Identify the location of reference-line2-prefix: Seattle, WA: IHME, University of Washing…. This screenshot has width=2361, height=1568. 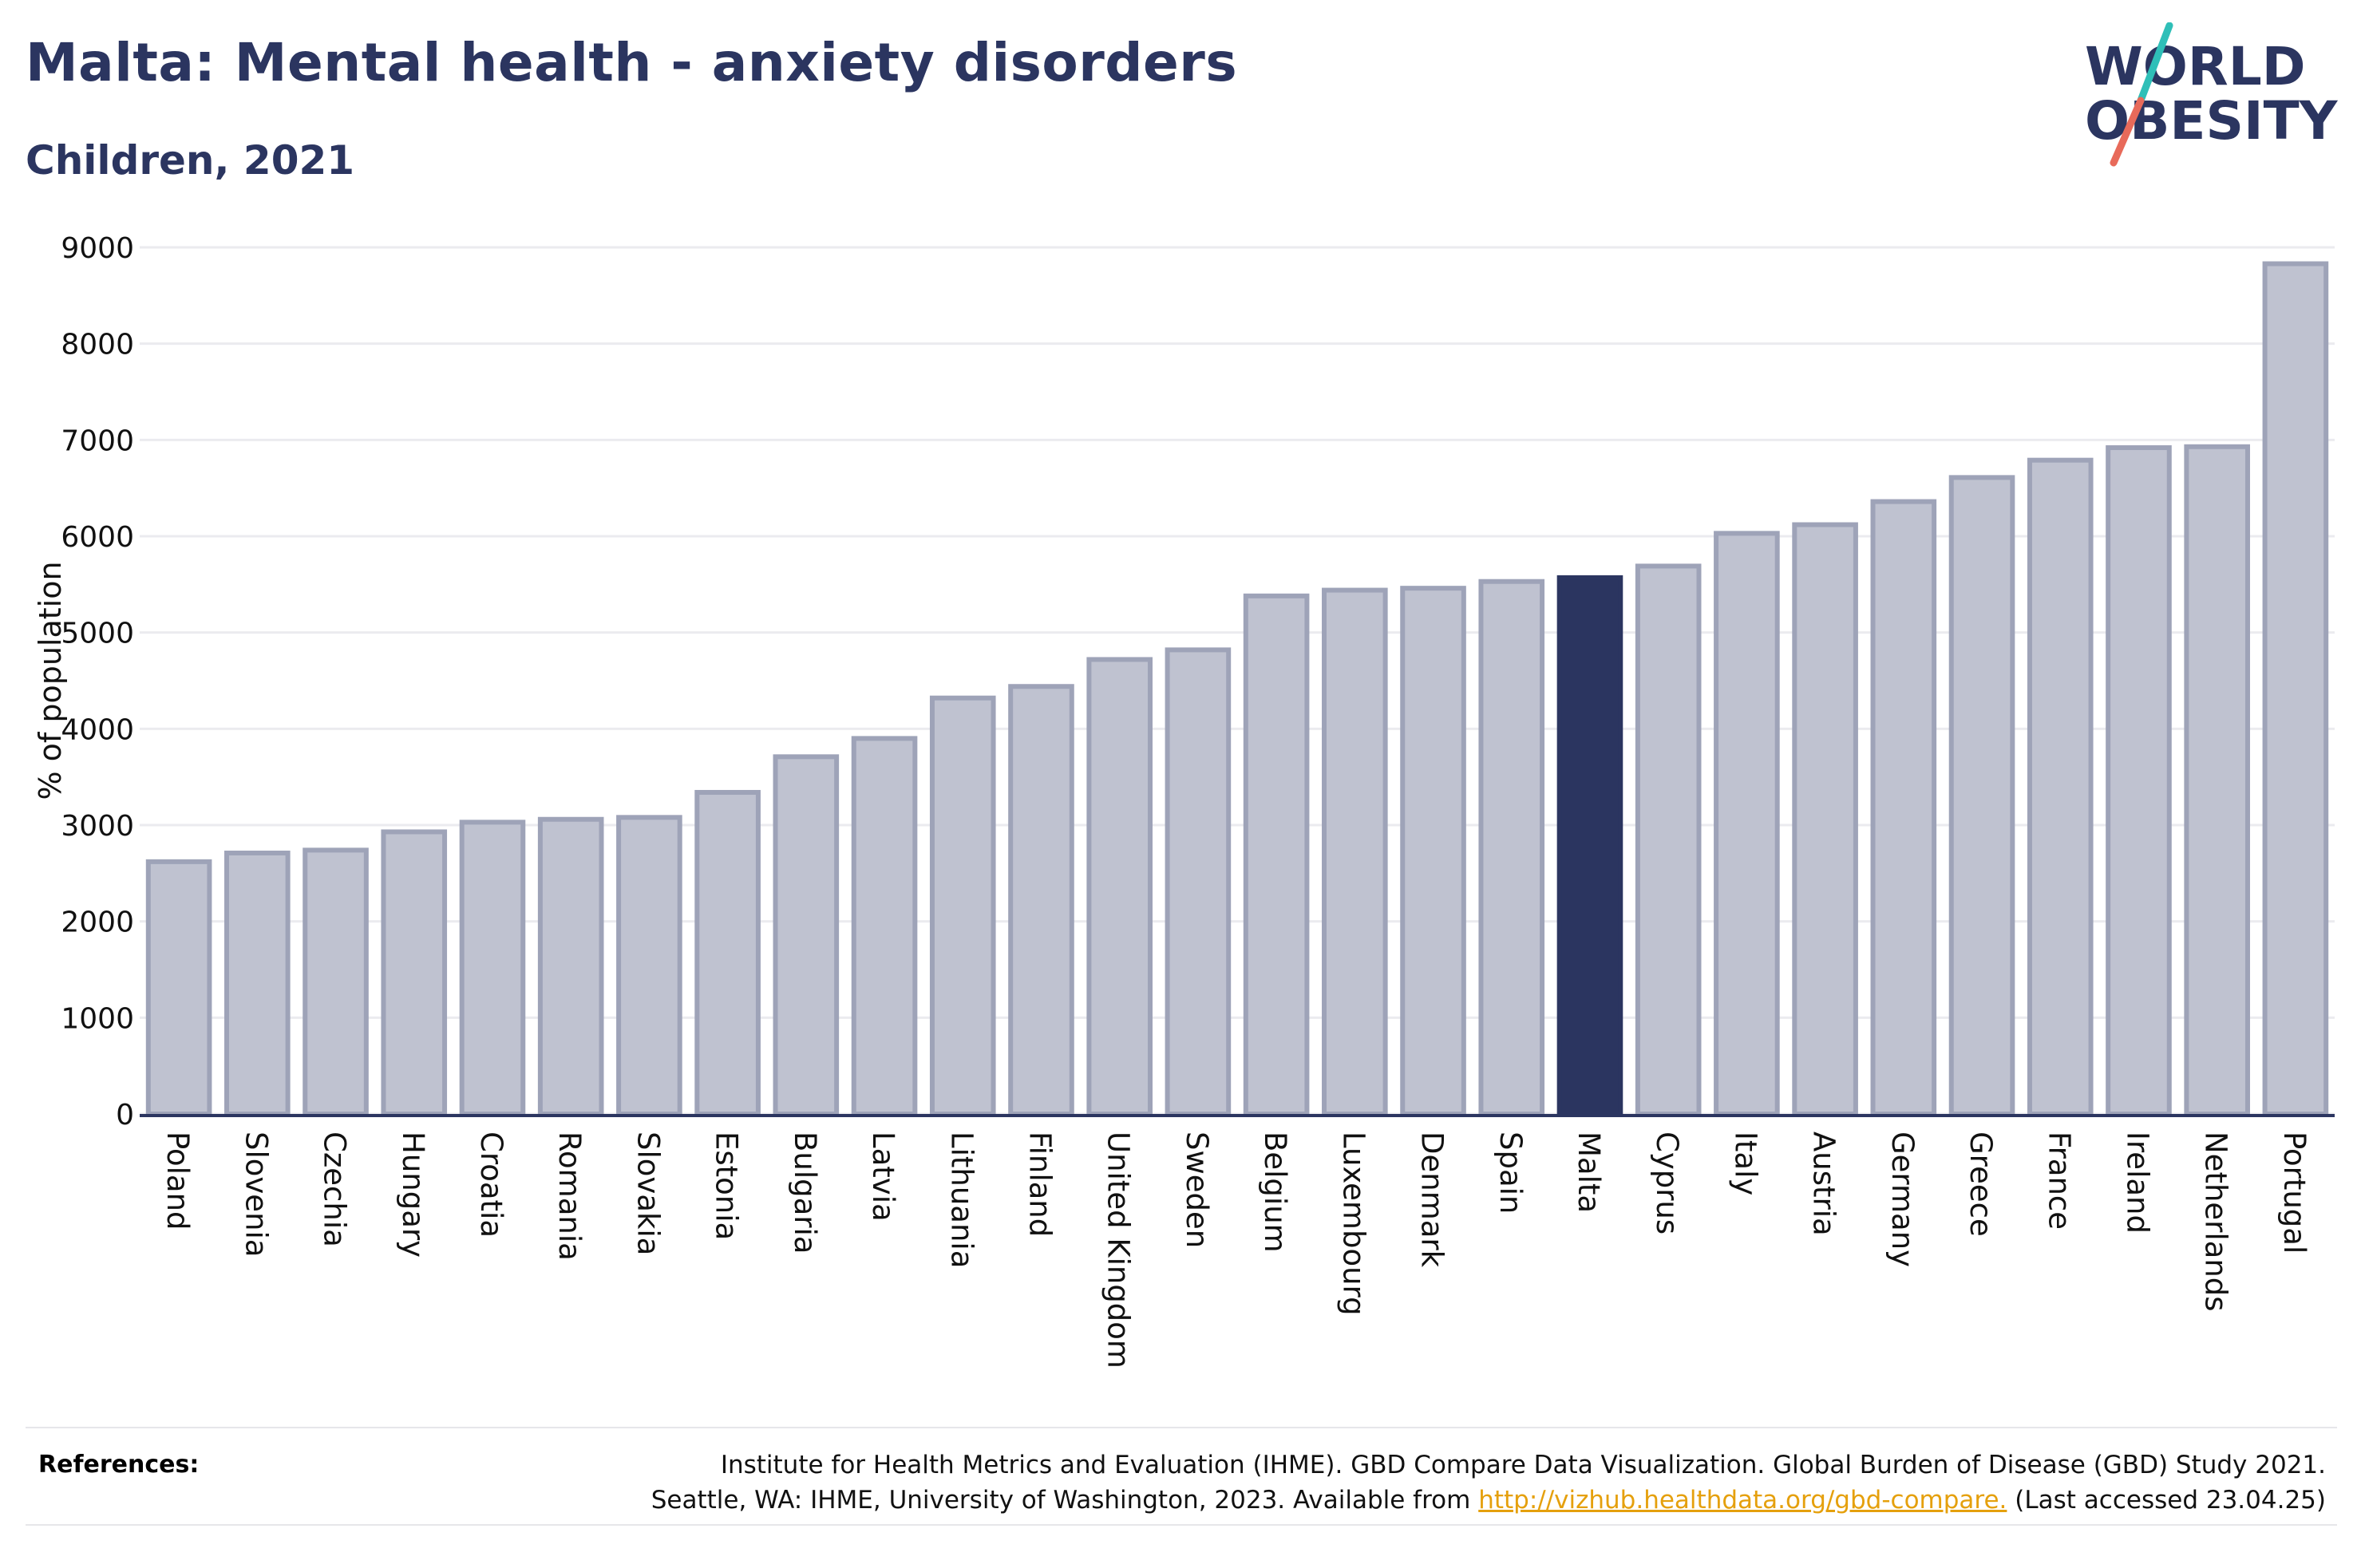
(1065, 1500).